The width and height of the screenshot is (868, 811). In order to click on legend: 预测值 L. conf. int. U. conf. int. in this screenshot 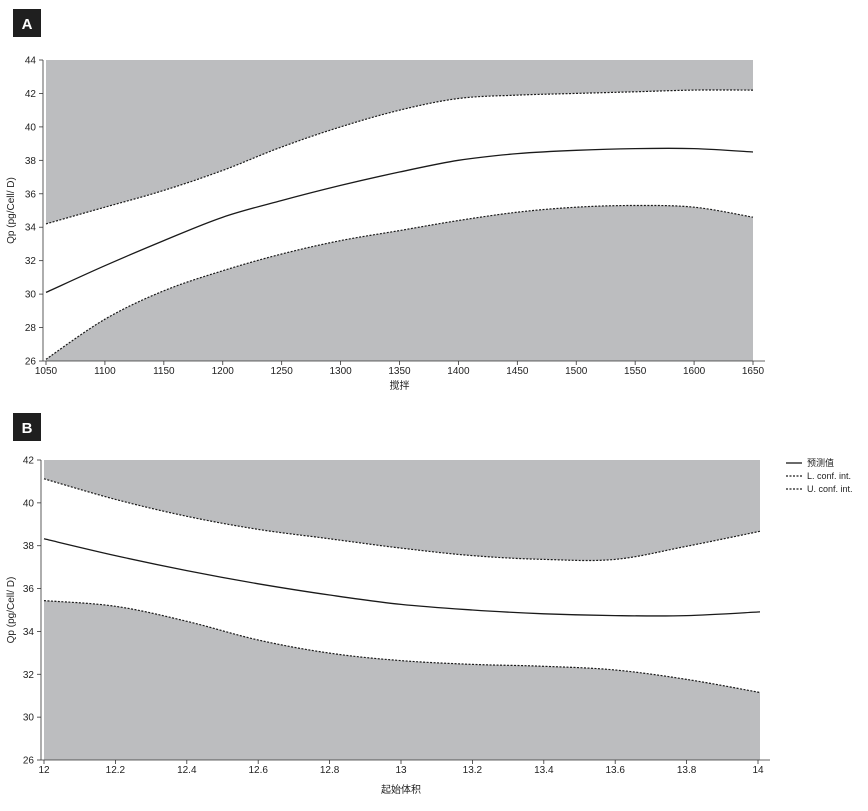, I will do `click(819, 475)`.